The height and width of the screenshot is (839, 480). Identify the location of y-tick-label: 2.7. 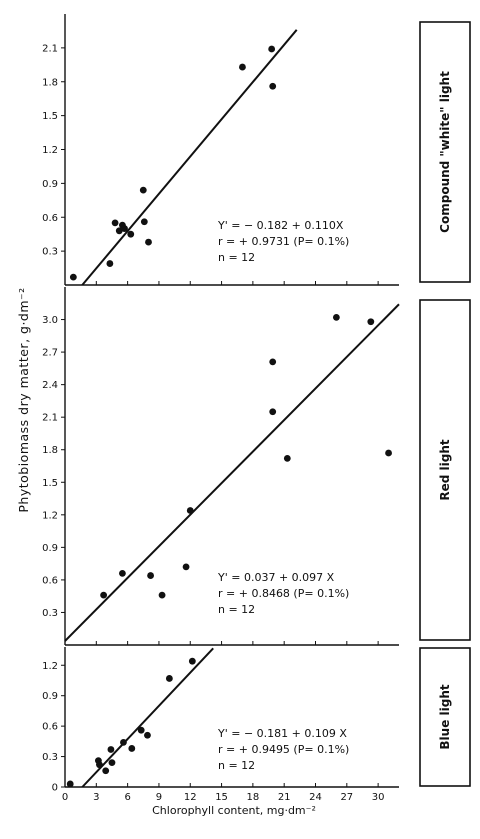
(50, 353).